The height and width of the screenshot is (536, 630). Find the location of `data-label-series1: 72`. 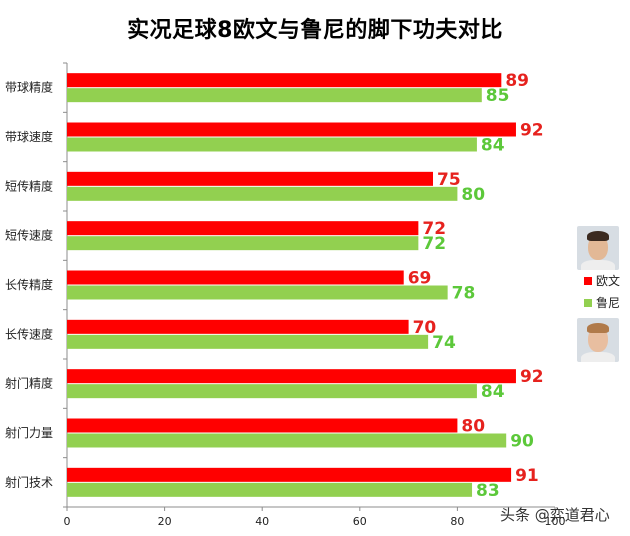

data-label-series1: 72 is located at coordinates (434, 229).